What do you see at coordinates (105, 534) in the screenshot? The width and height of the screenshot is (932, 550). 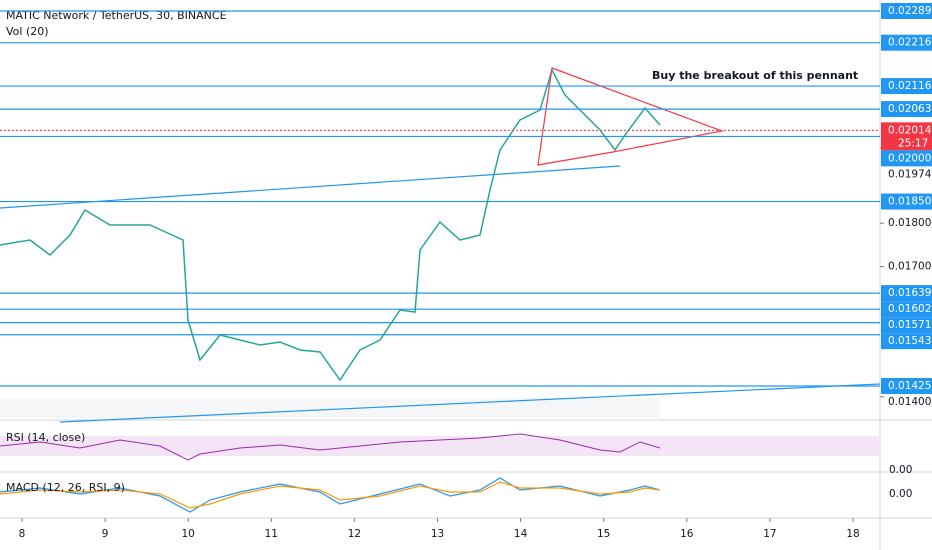 I see `date-label: 9` at bounding box center [105, 534].